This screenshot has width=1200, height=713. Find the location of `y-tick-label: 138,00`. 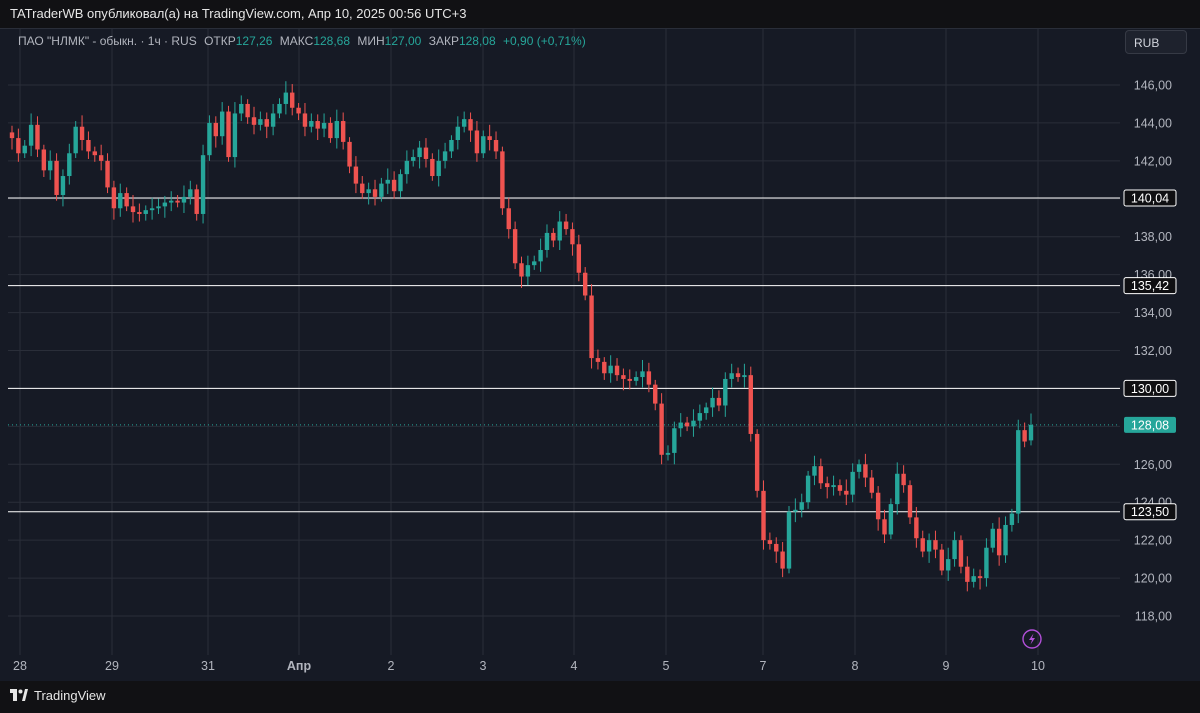

y-tick-label: 138,00 is located at coordinates (1153, 237).